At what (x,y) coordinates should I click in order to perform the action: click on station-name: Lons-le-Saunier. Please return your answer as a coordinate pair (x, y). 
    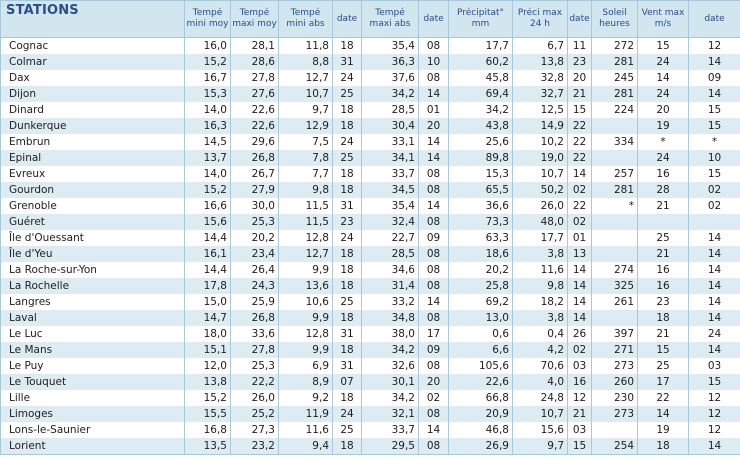
    Looking at the image, I should click on (92, 430).